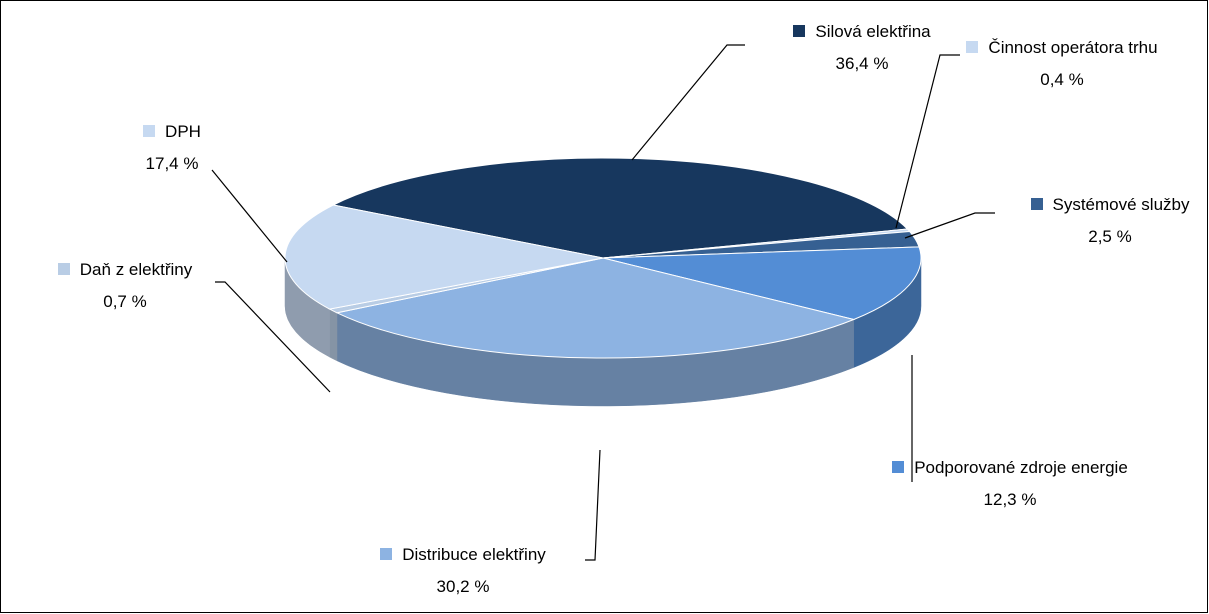 The image size is (1209, 614). I want to click on label-name-line: Daň z elektřiny, so click(125, 270).